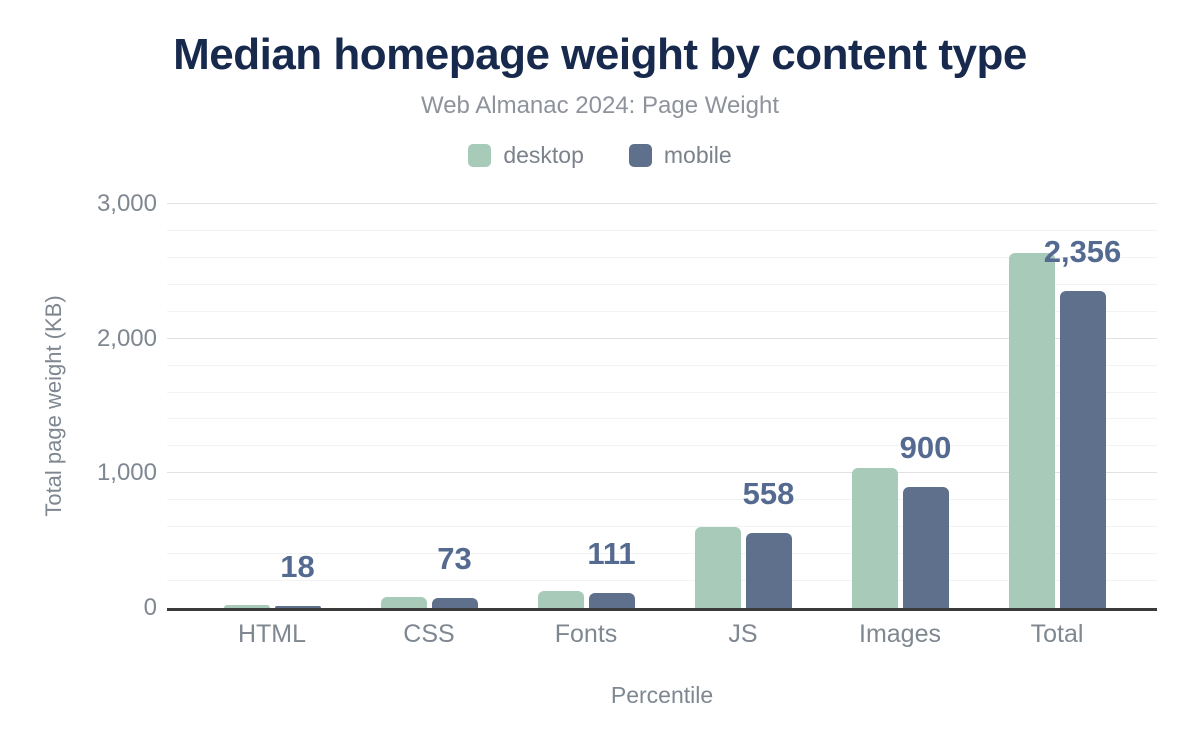 The width and height of the screenshot is (1200, 742). I want to click on legend-swatch-desktop, so click(480, 155).